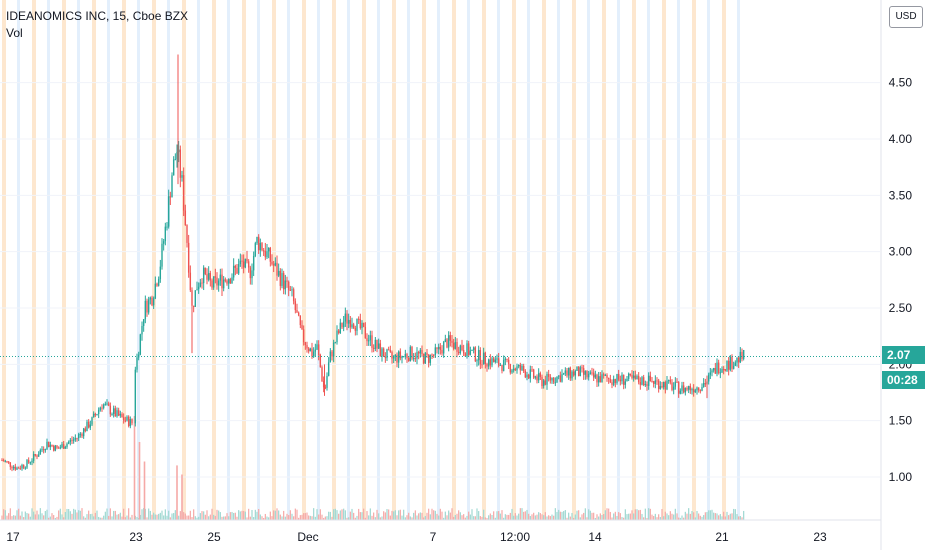 The width and height of the screenshot is (932, 550). What do you see at coordinates (138, 260) in the screenshot?
I see `session-band-post` at bounding box center [138, 260].